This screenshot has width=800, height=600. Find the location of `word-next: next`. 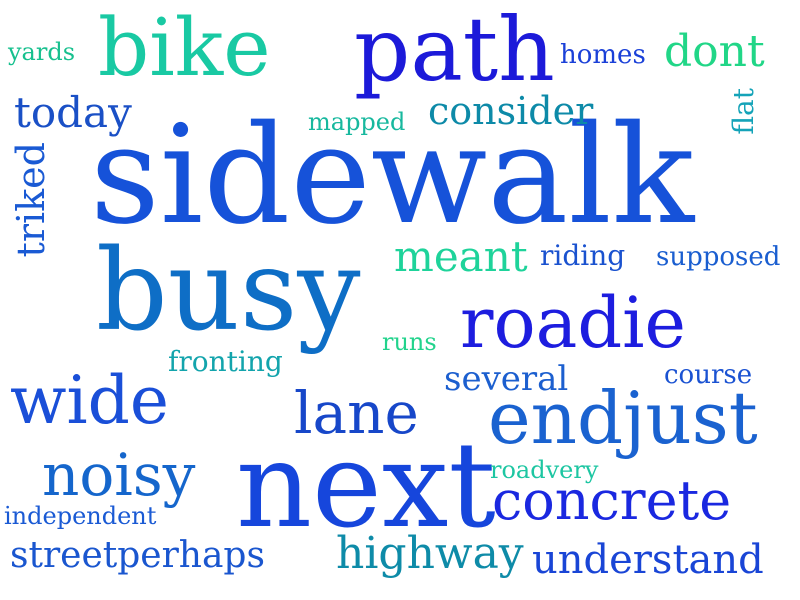

word-next: next is located at coordinates (366, 485).